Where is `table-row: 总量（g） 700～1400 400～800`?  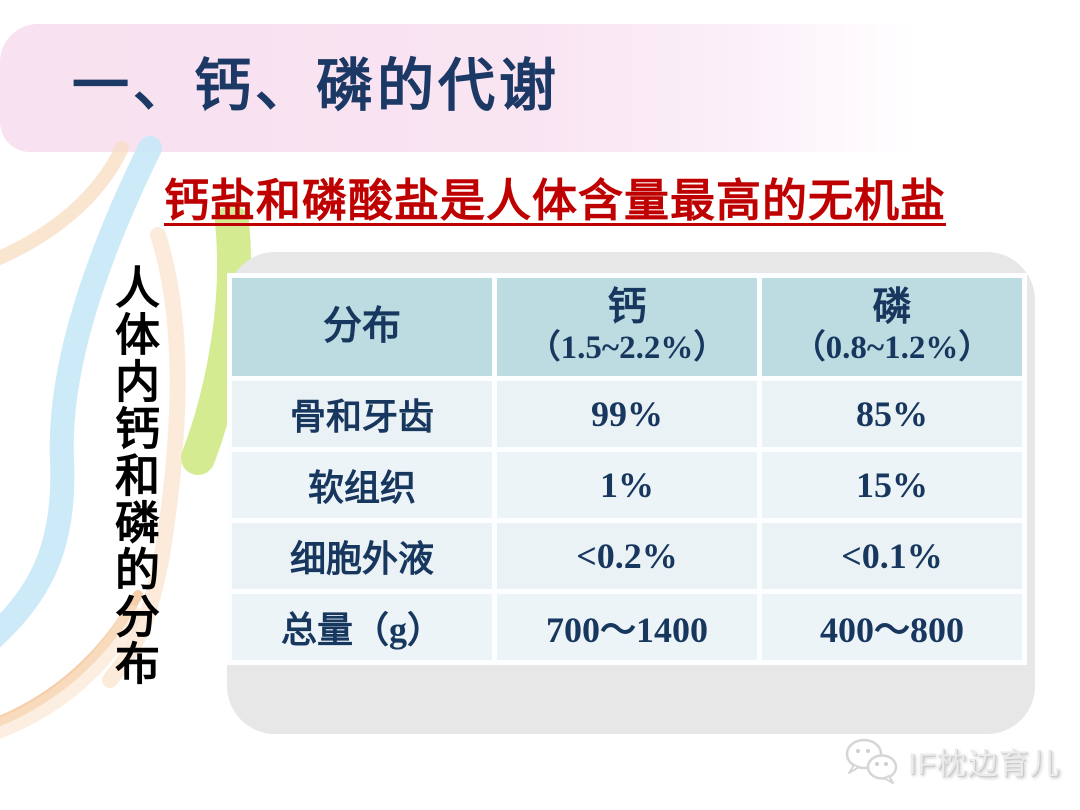
table-row: 总量（g） 700～1400 400～800 is located at coordinates (627, 627).